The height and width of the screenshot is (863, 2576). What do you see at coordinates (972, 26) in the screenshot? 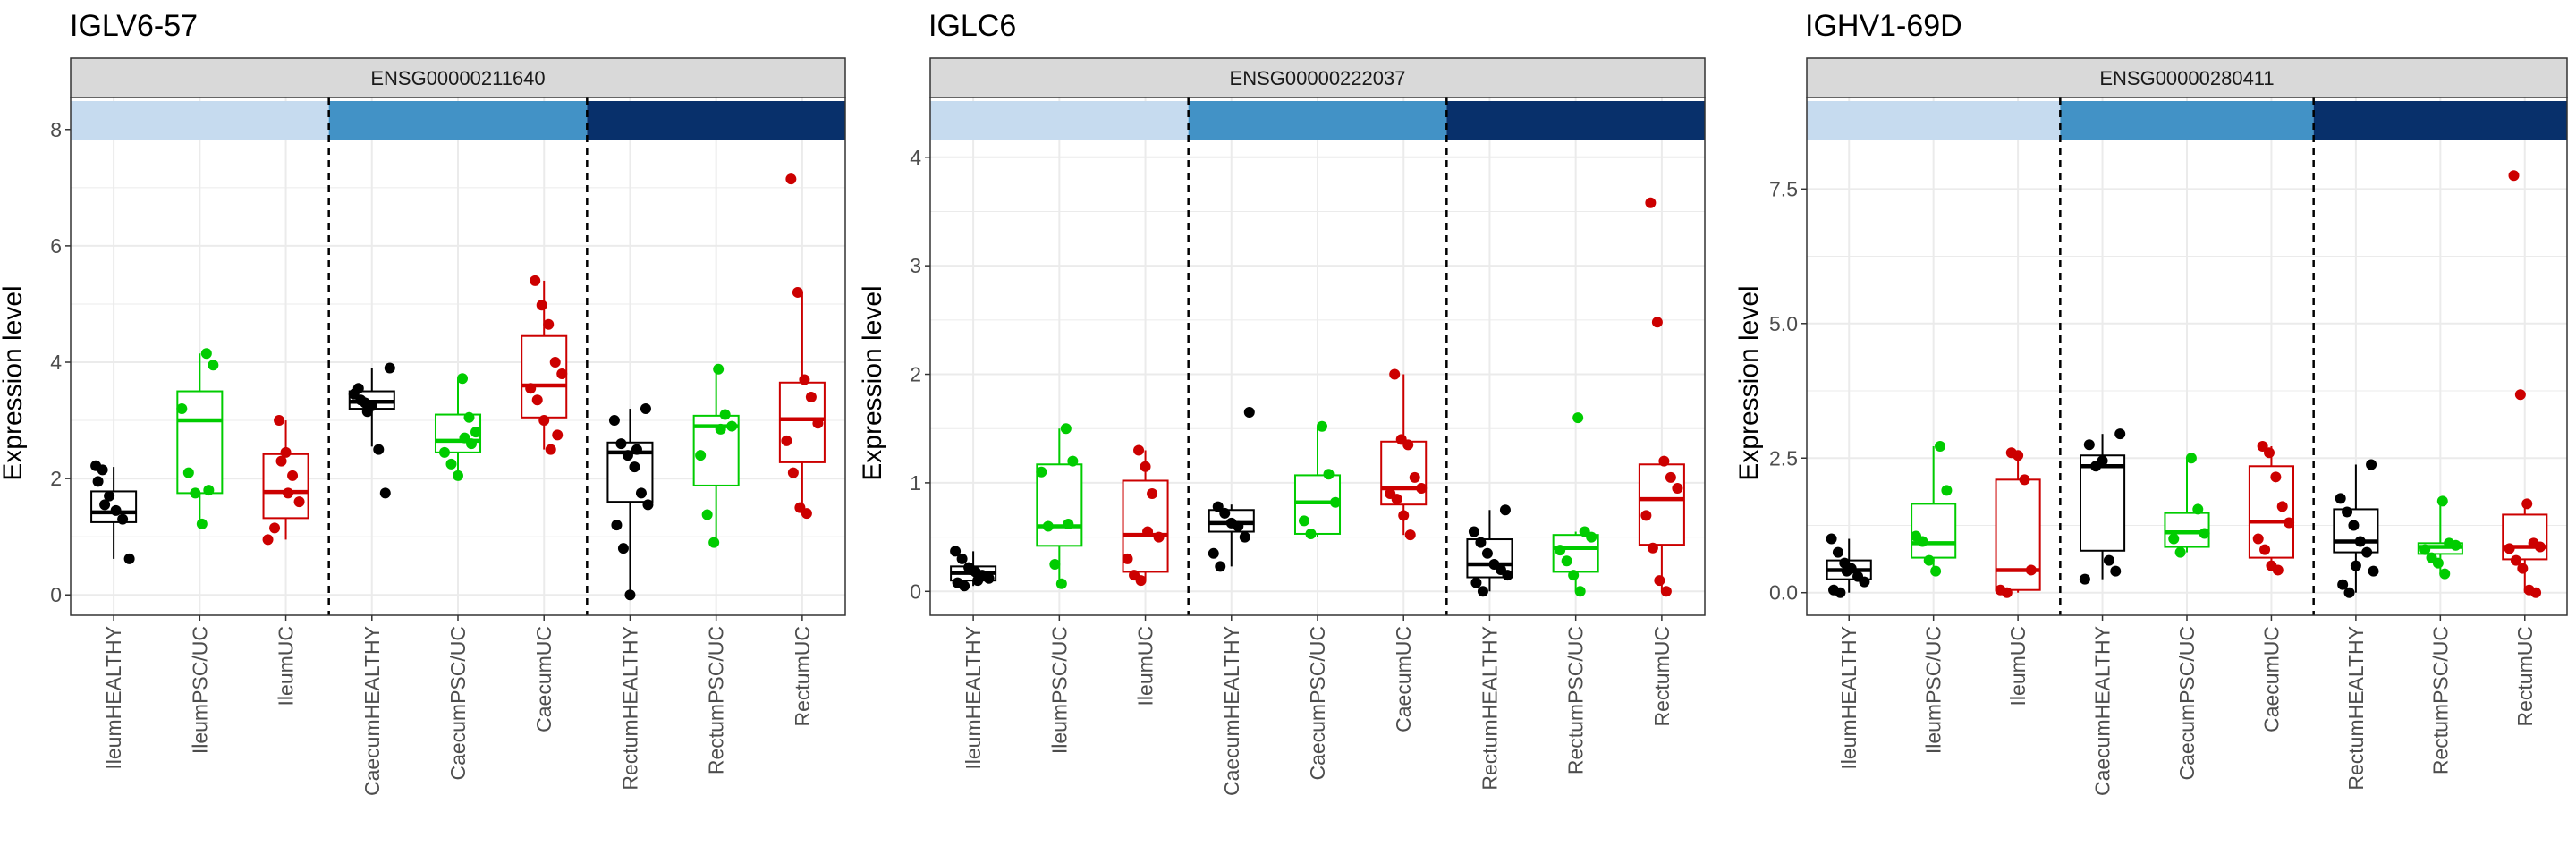
I see `chart-title: IGLC6` at bounding box center [972, 26].